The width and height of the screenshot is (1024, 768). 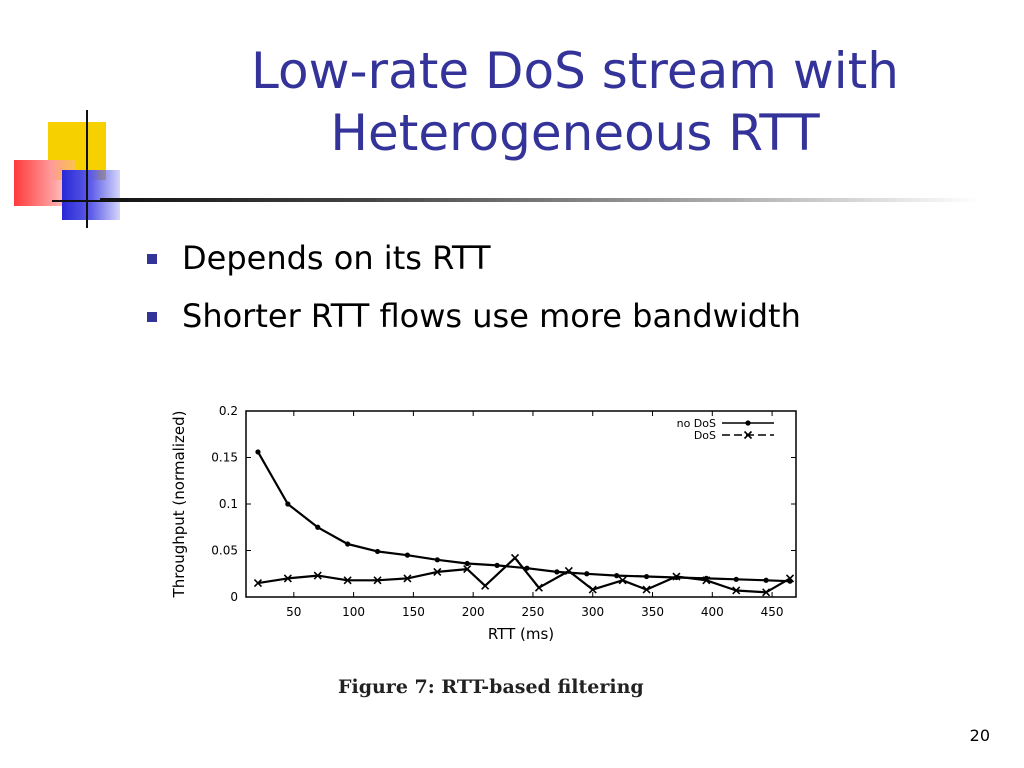 What do you see at coordinates (524, 575) in the screenshot?
I see `series-line-dos` at bounding box center [524, 575].